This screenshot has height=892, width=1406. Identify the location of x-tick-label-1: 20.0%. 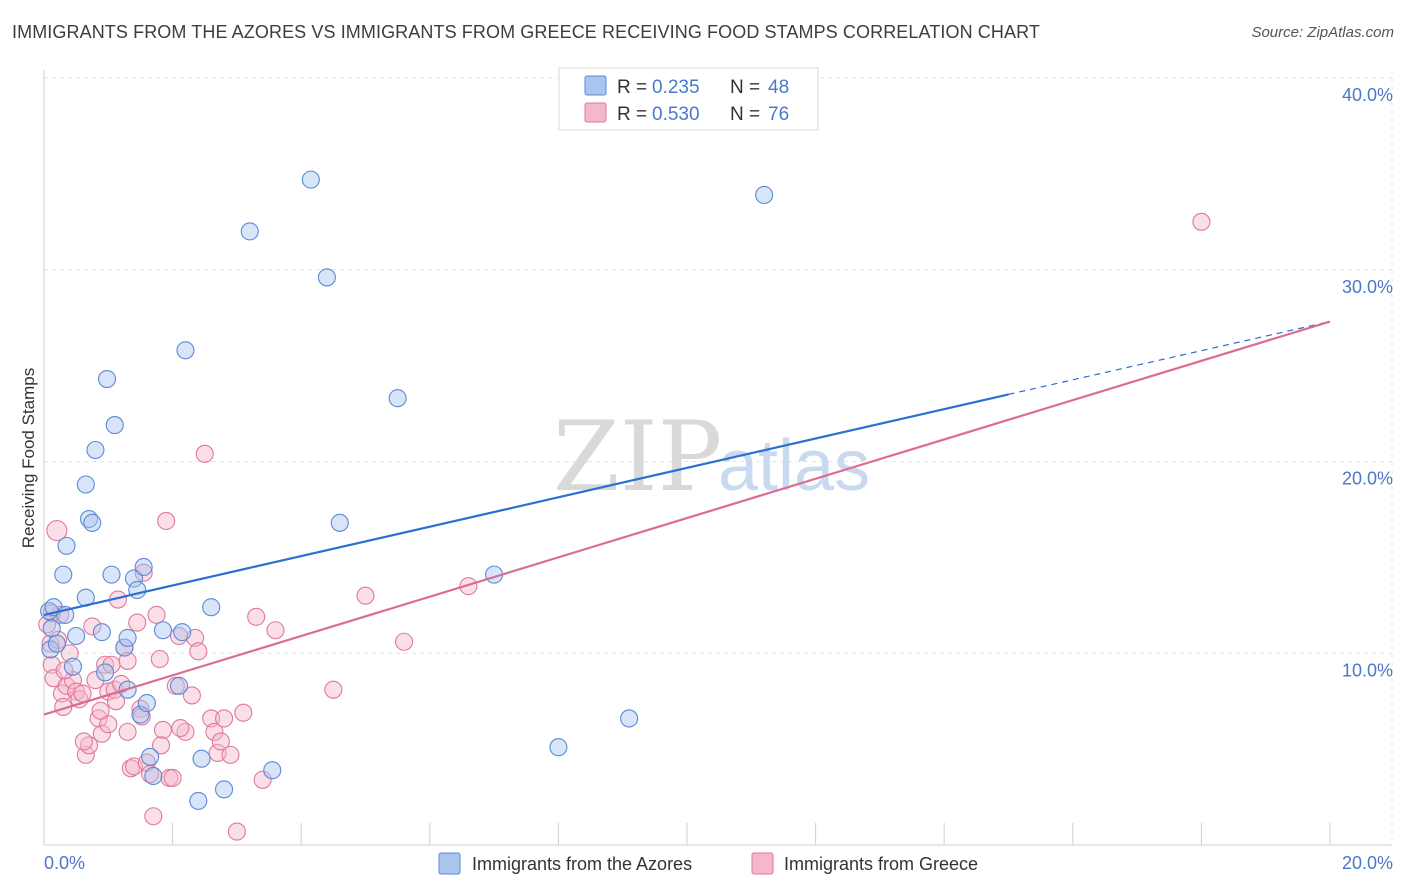
(1367, 863).